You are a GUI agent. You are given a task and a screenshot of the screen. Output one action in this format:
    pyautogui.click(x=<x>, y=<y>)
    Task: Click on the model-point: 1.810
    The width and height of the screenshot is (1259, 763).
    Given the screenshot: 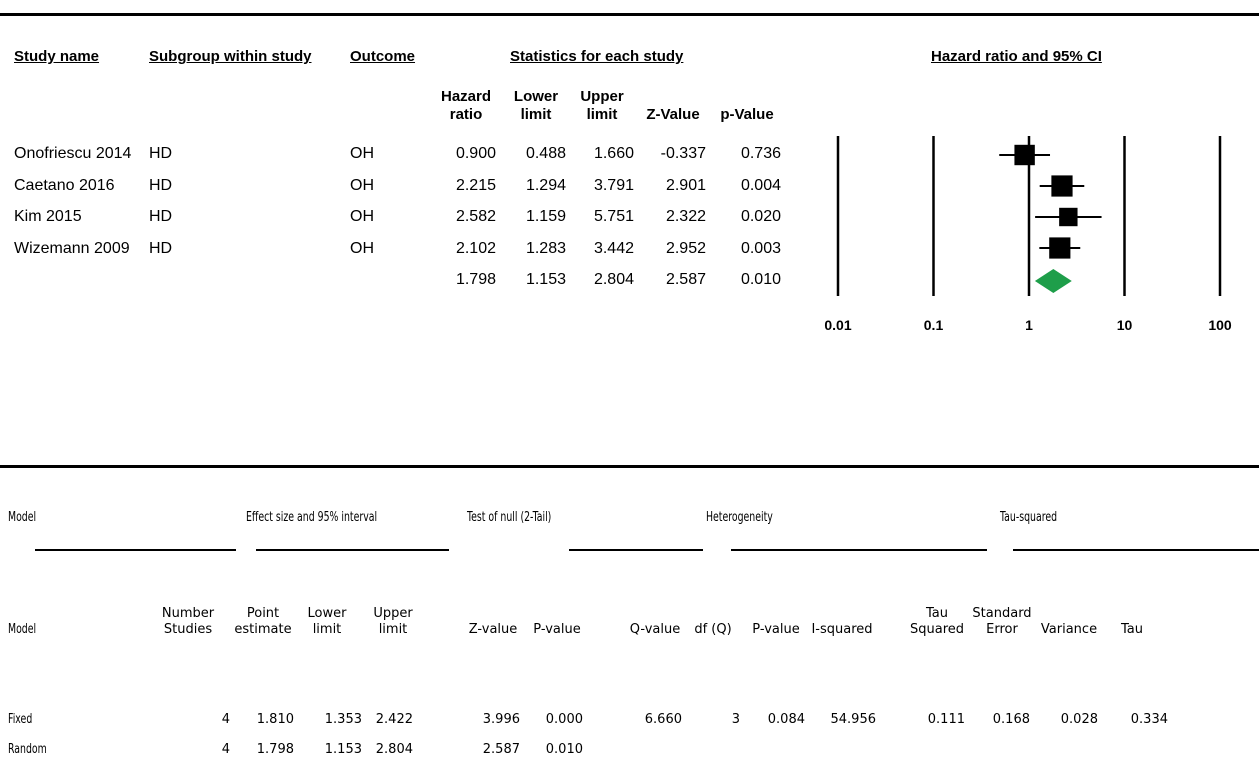 What is the action you would take?
    pyautogui.click(x=275, y=719)
    